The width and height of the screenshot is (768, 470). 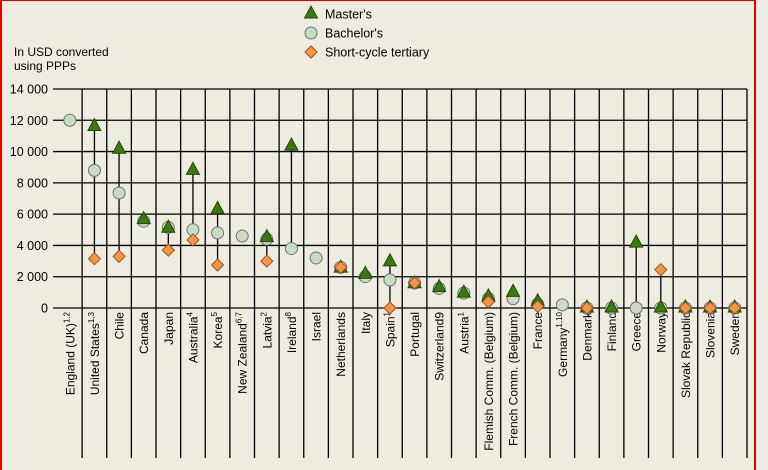 I want to click on x-tick-label: Sweden, so click(x=735, y=333).